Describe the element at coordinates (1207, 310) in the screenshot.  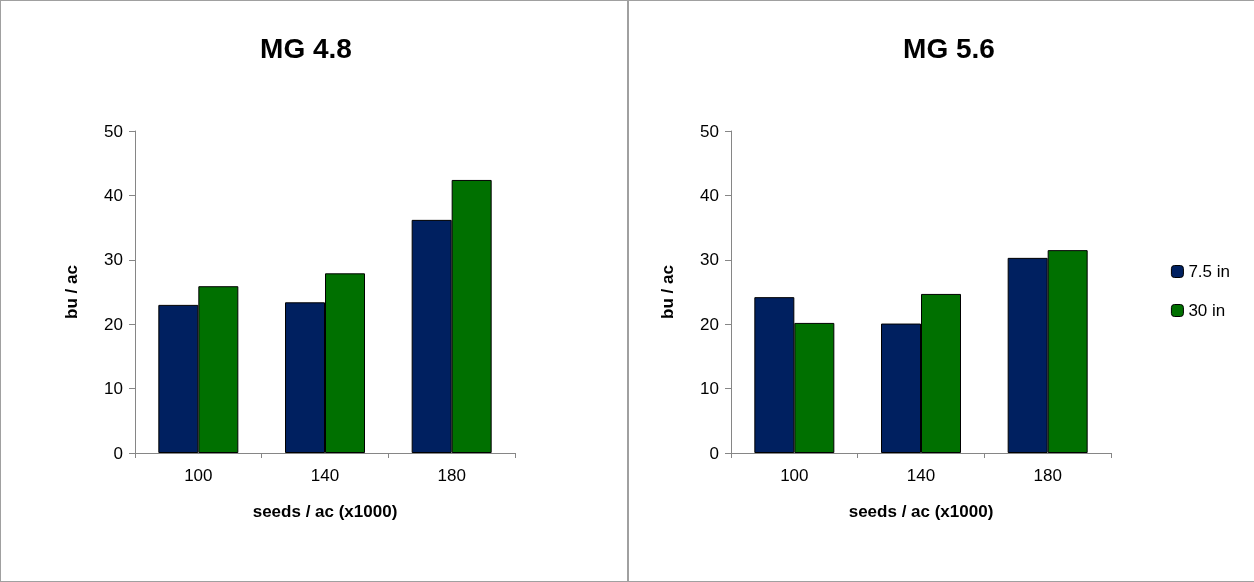
I see `legend-label: 30 in` at that location.